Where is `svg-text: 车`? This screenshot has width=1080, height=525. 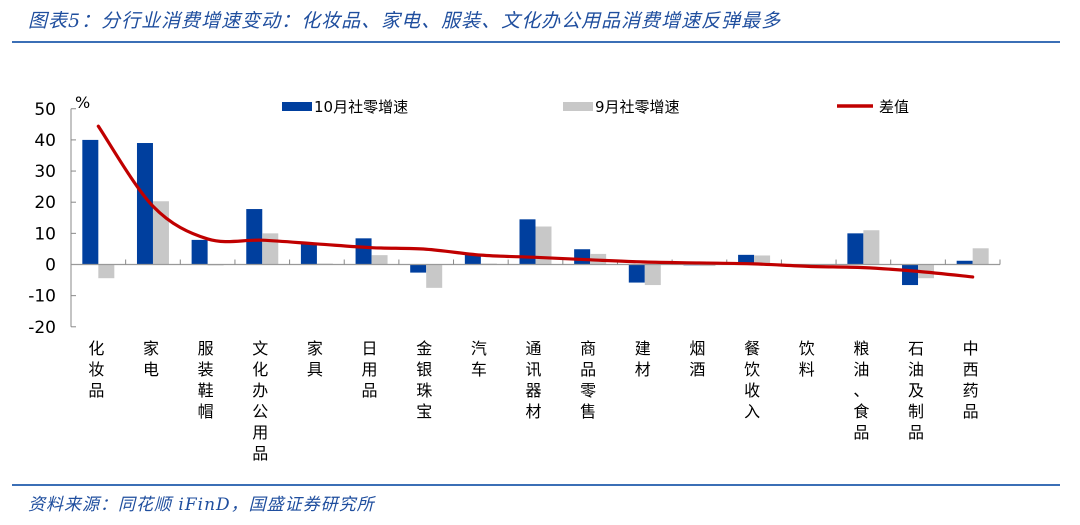
svg-text: 车 is located at coordinates (479, 369).